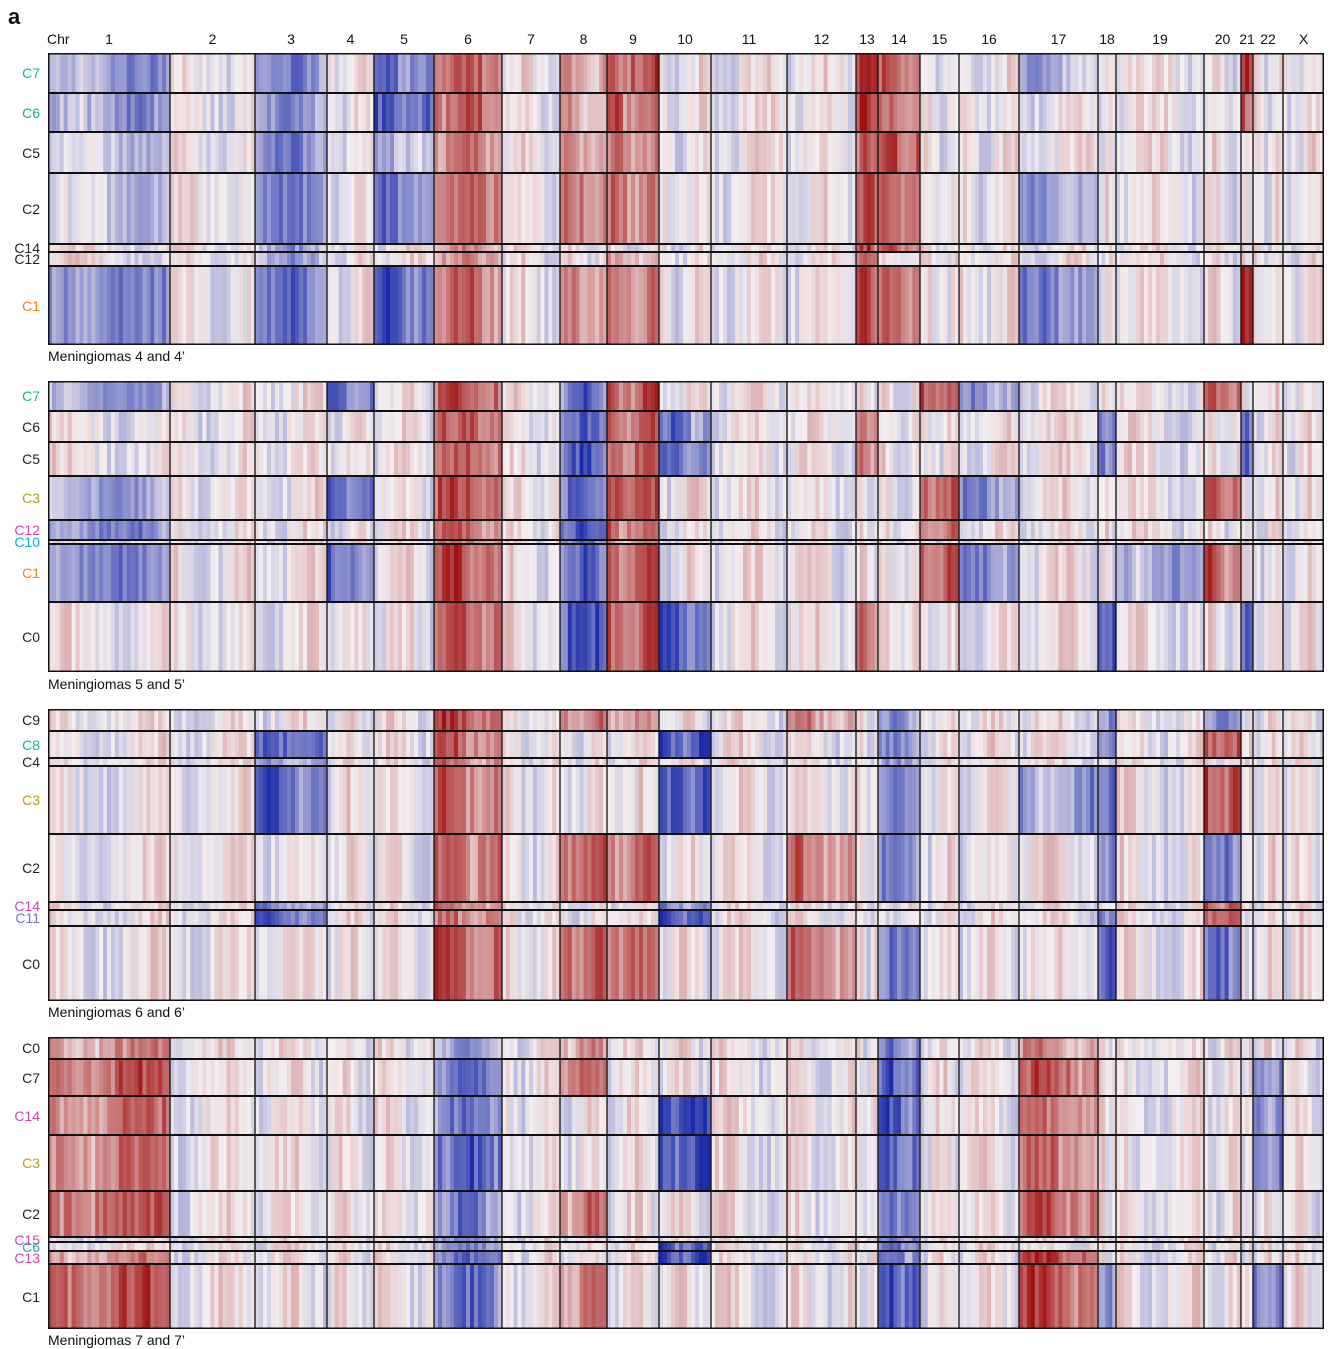 The height and width of the screenshot is (1349, 1331). What do you see at coordinates (686, 305) in the screenshot?
I see `cluster-block` at bounding box center [686, 305].